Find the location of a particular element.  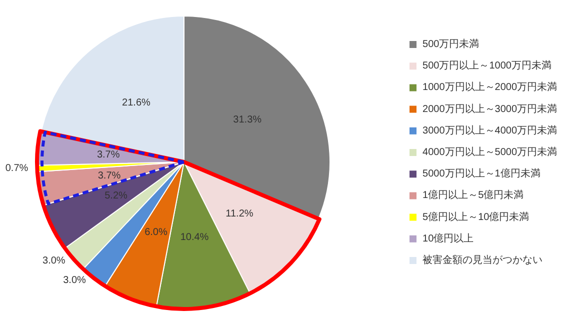

data-label: 0.7% is located at coordinates (16, 168).